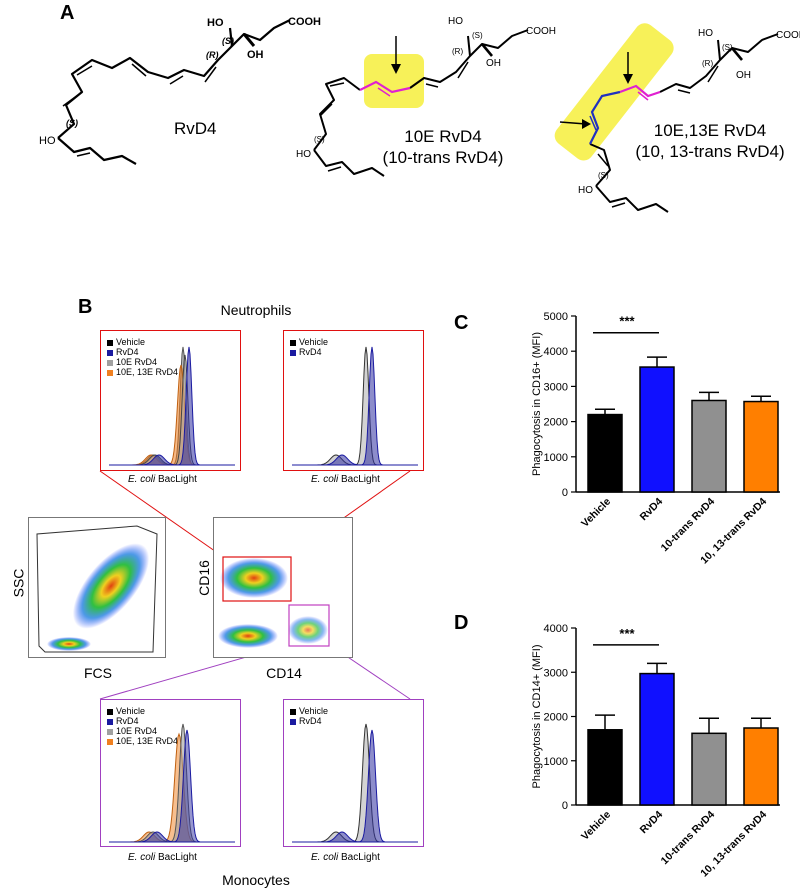  Describe the element at coordinates (556, 352) in the screenshot. I see `y-tick-label: 4000` at that location.